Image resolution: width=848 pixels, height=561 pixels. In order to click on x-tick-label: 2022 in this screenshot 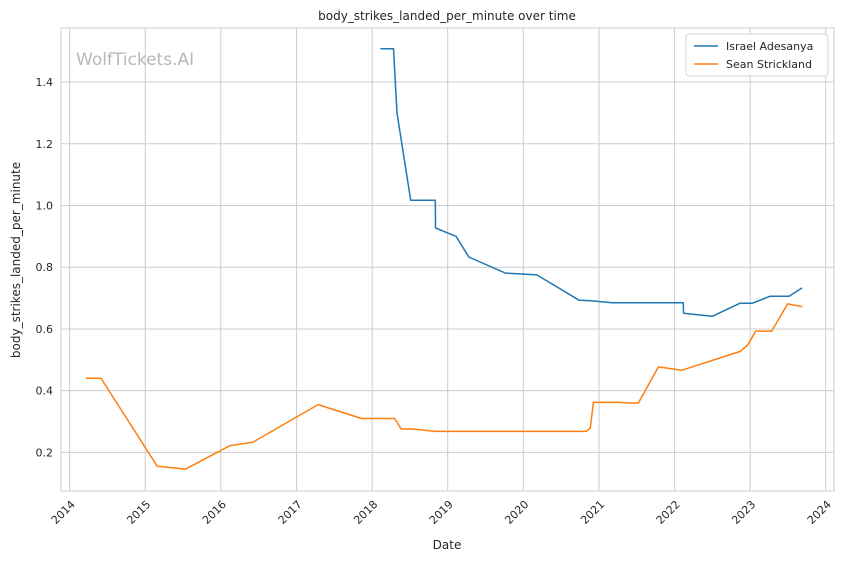, I will do `click(668, 512)`.